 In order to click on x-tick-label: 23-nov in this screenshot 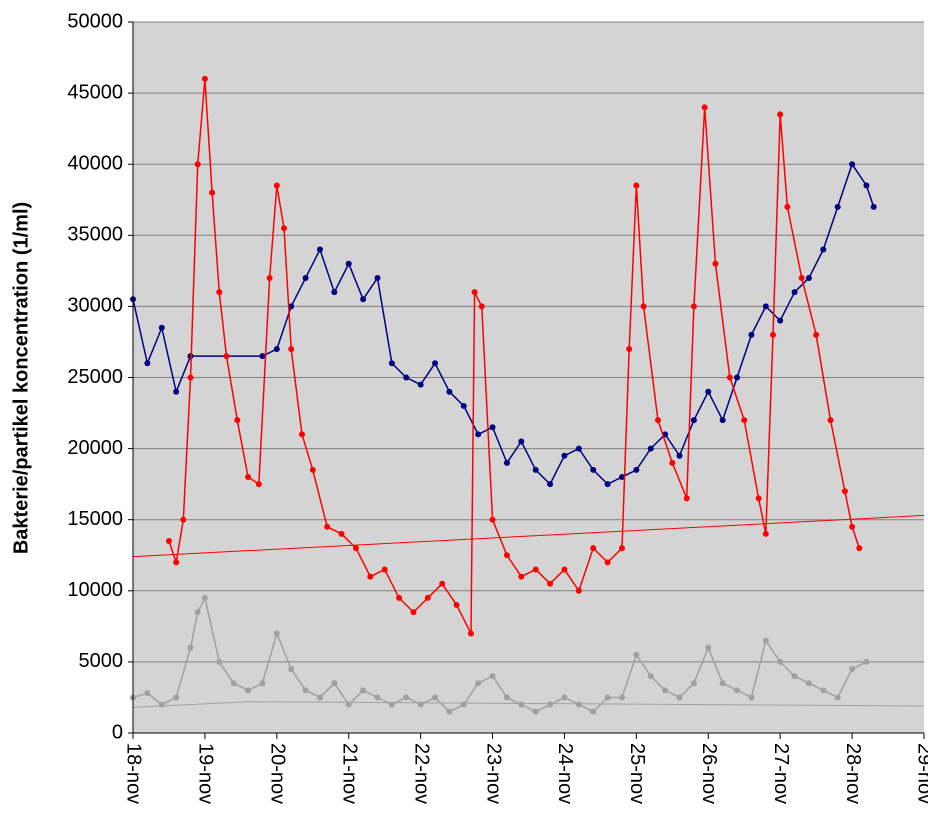, I will do `click(493, 773)`.